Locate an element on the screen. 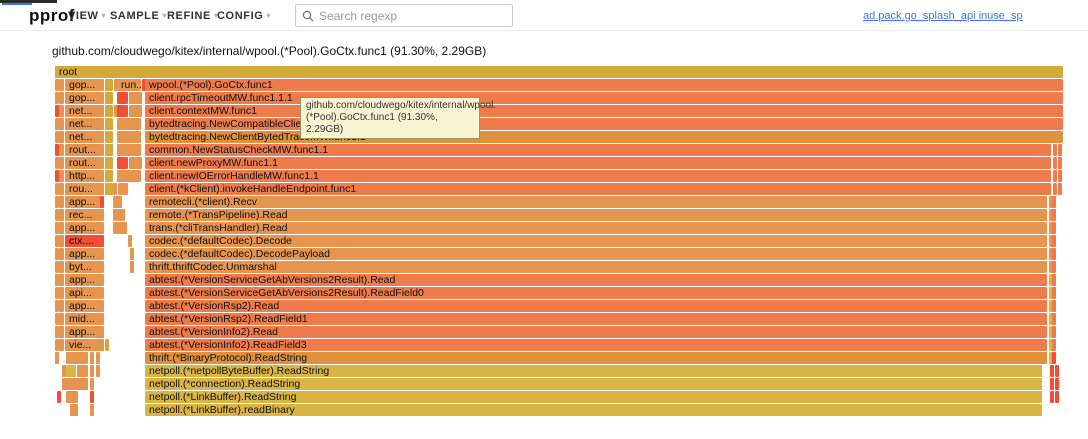 Image resolution: width=1088 pixels, height=439 pixels. menu-refine: REFINE ▾ is located at coordinates (193, 16).